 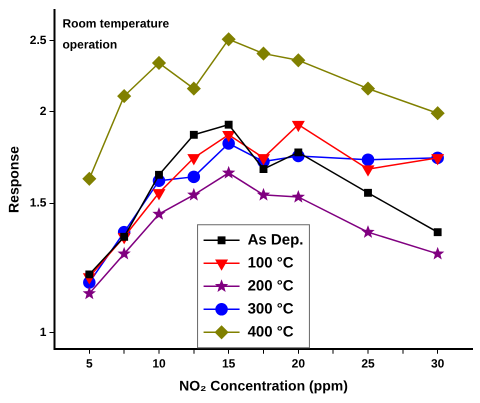 What do you see at coordinates (38, 203) in the screenshot?
I see `y-tick-label: 1.5` at bounding box center [38, 203].